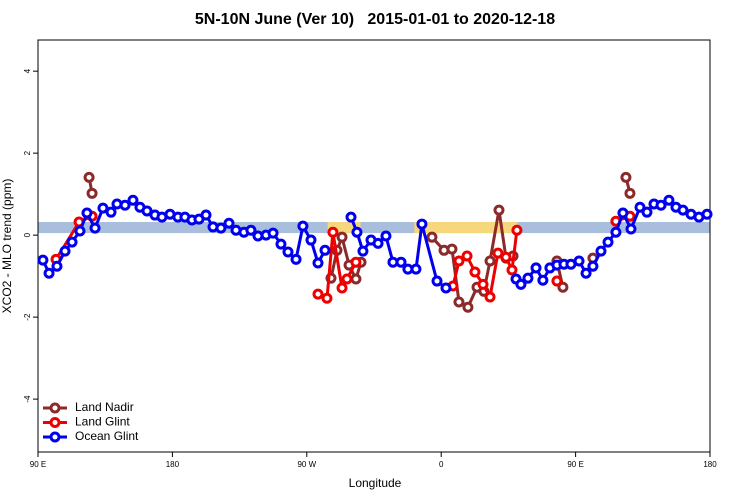 The width and height of the screenshot is (750, 500). I want to click on y-tick-label: -2, so click(27, 317).